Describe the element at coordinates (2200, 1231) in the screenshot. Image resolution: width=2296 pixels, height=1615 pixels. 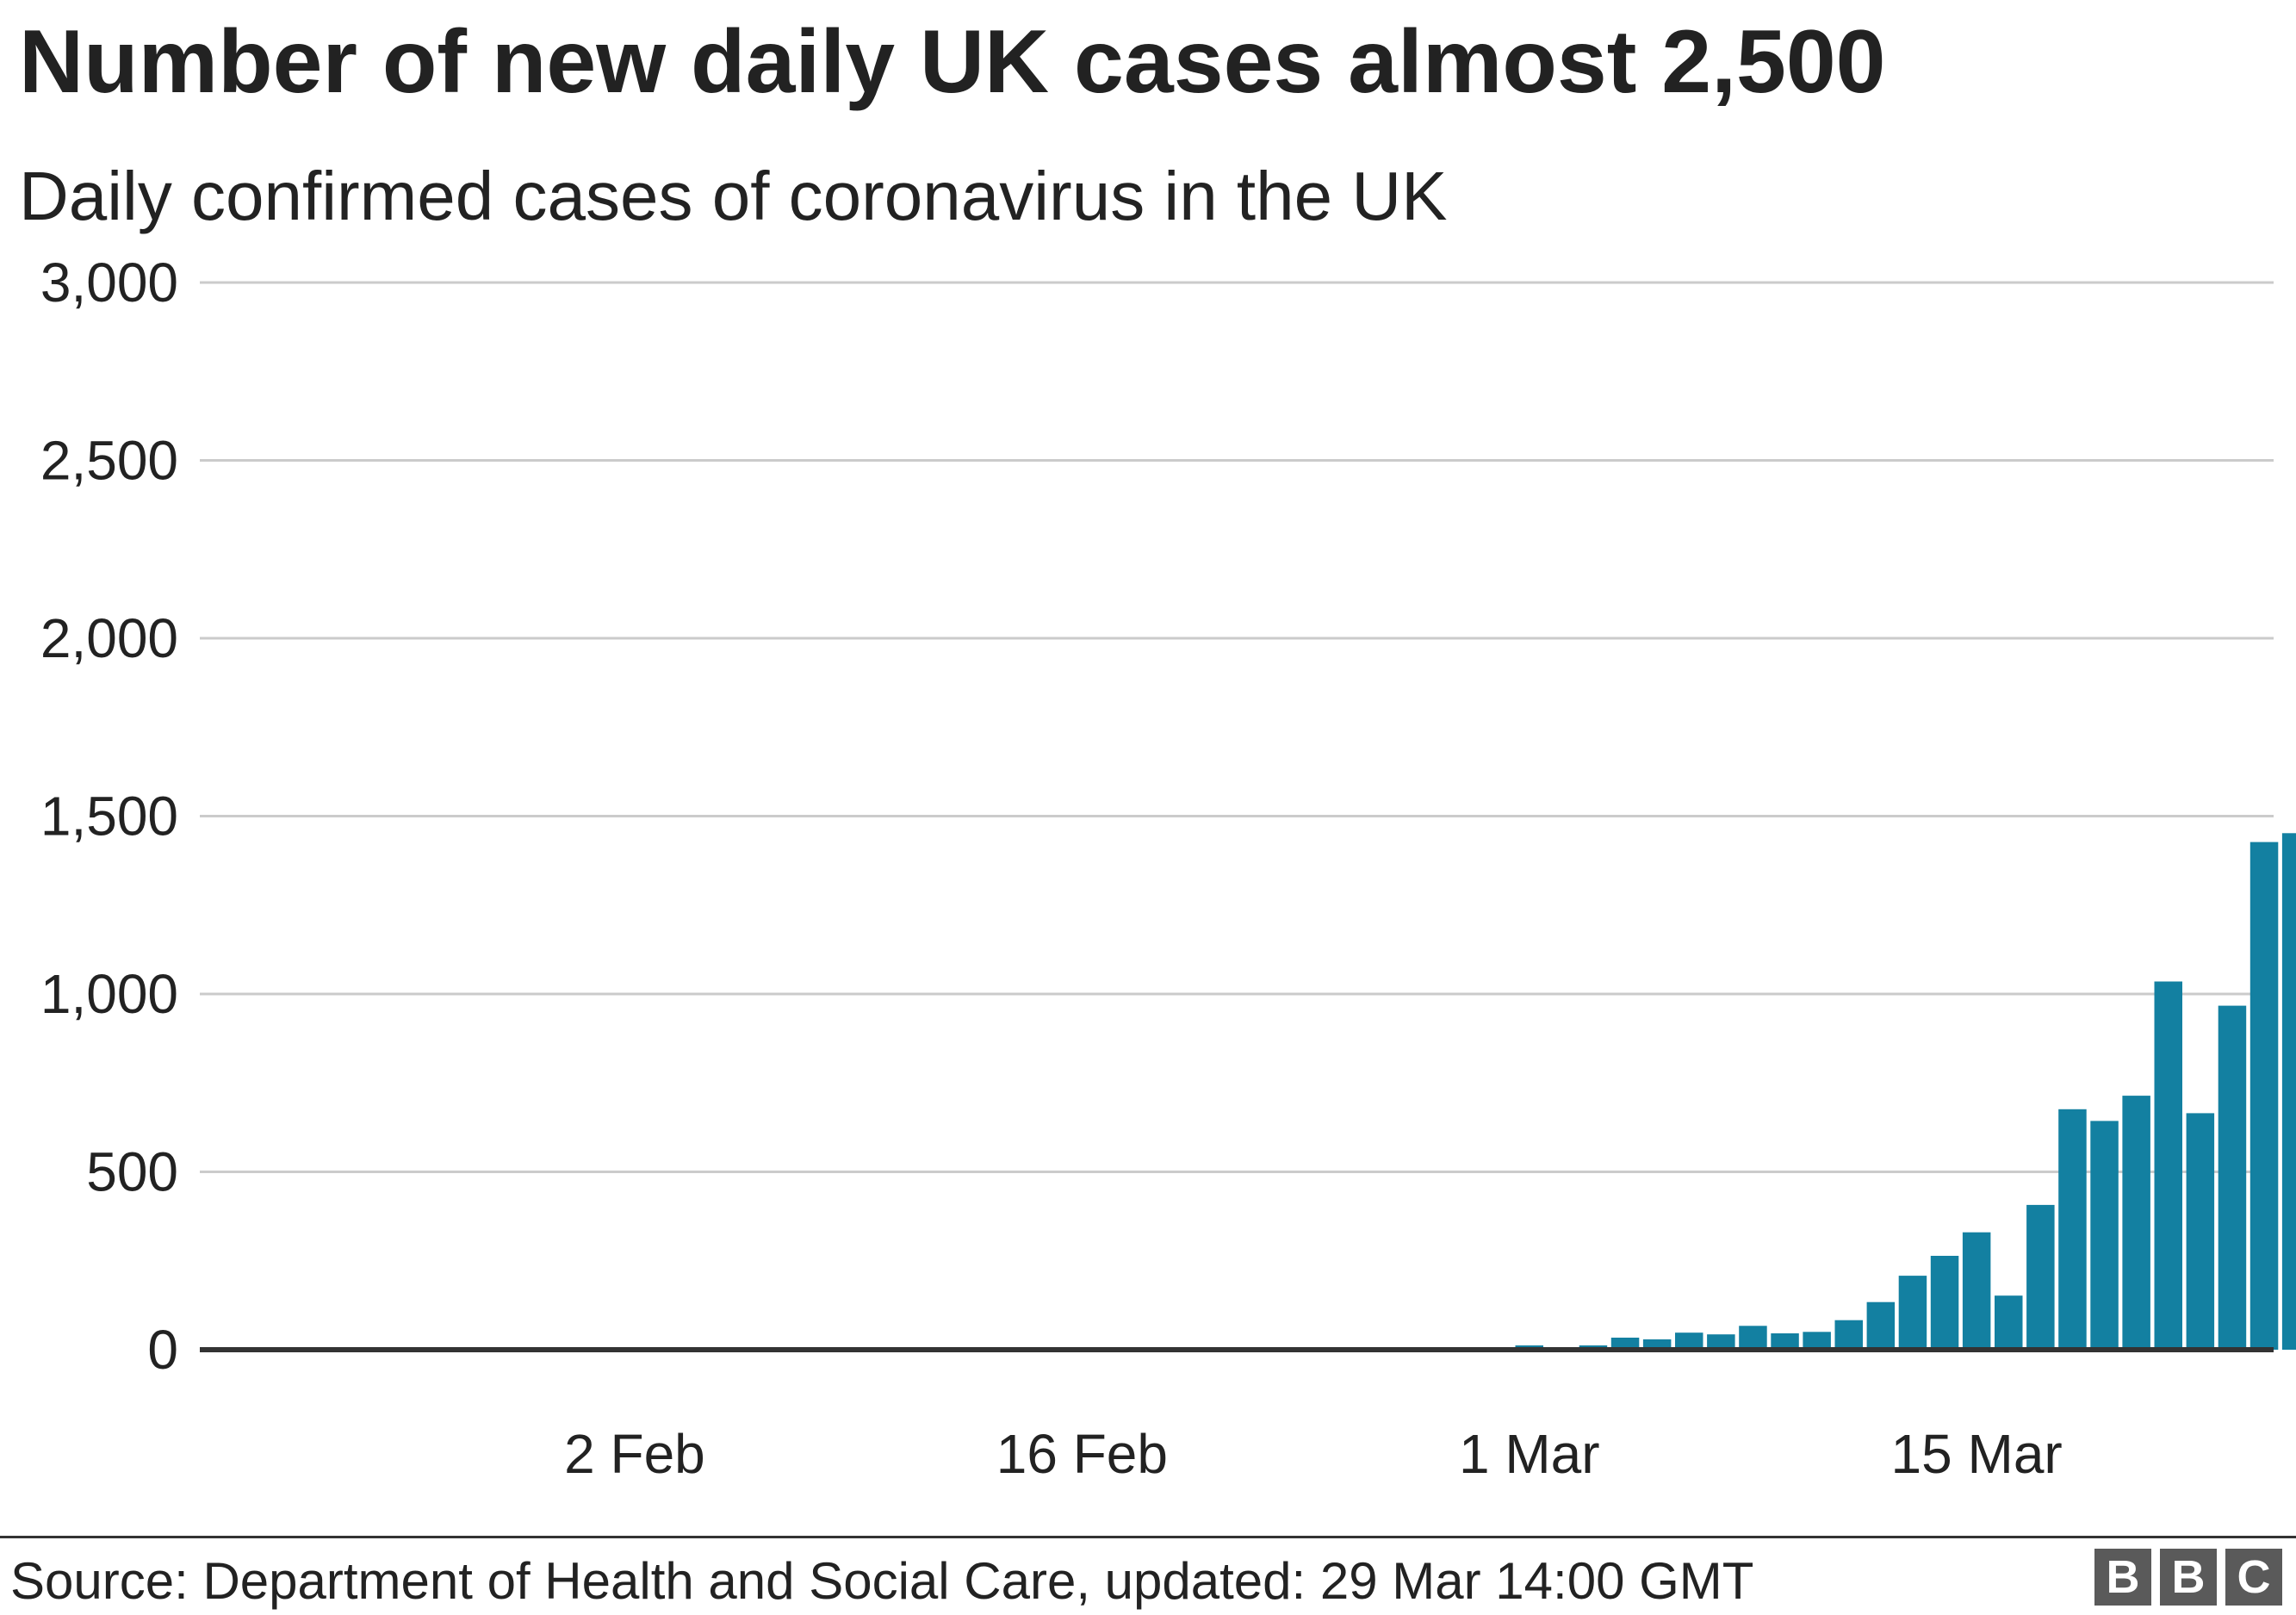
I see `bar-22-mar` at that location.